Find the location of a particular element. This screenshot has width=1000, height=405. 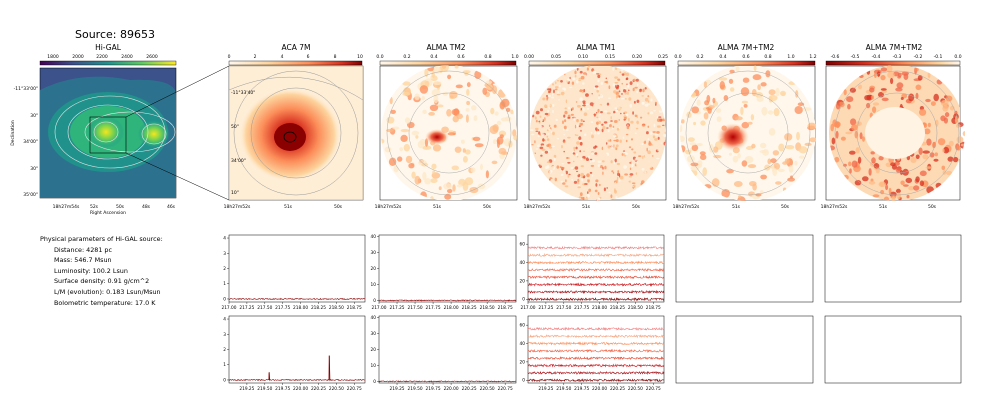

tm1-ra-tick-2: 50s is located at coordinates (636, 207).